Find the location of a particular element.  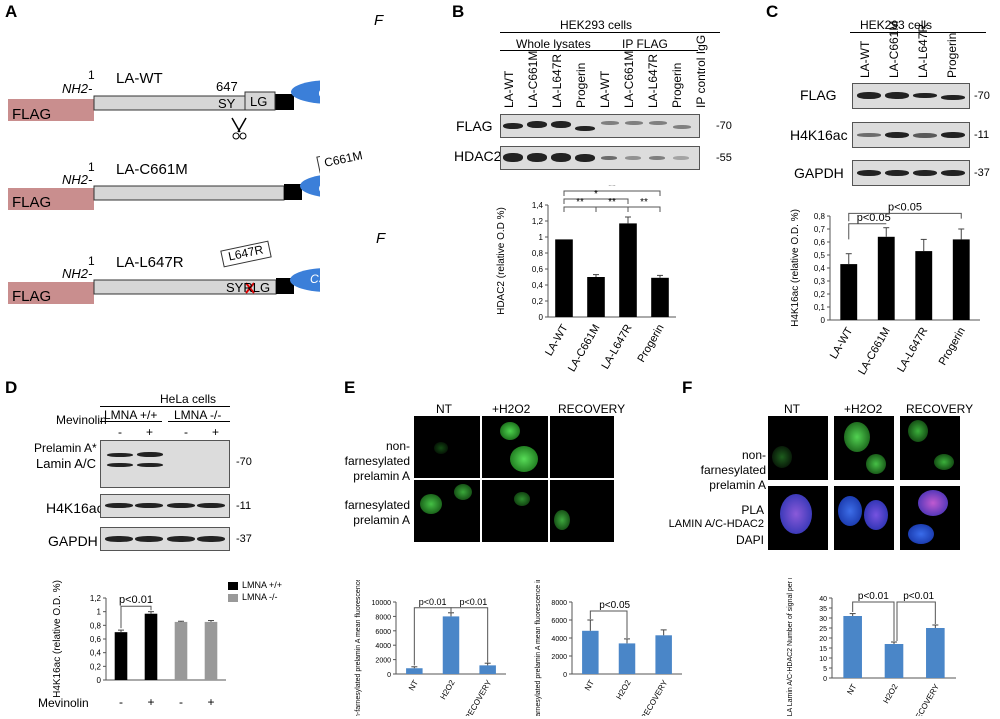

panel-d-header: HeLa cells is located at coordinates (188, 399).